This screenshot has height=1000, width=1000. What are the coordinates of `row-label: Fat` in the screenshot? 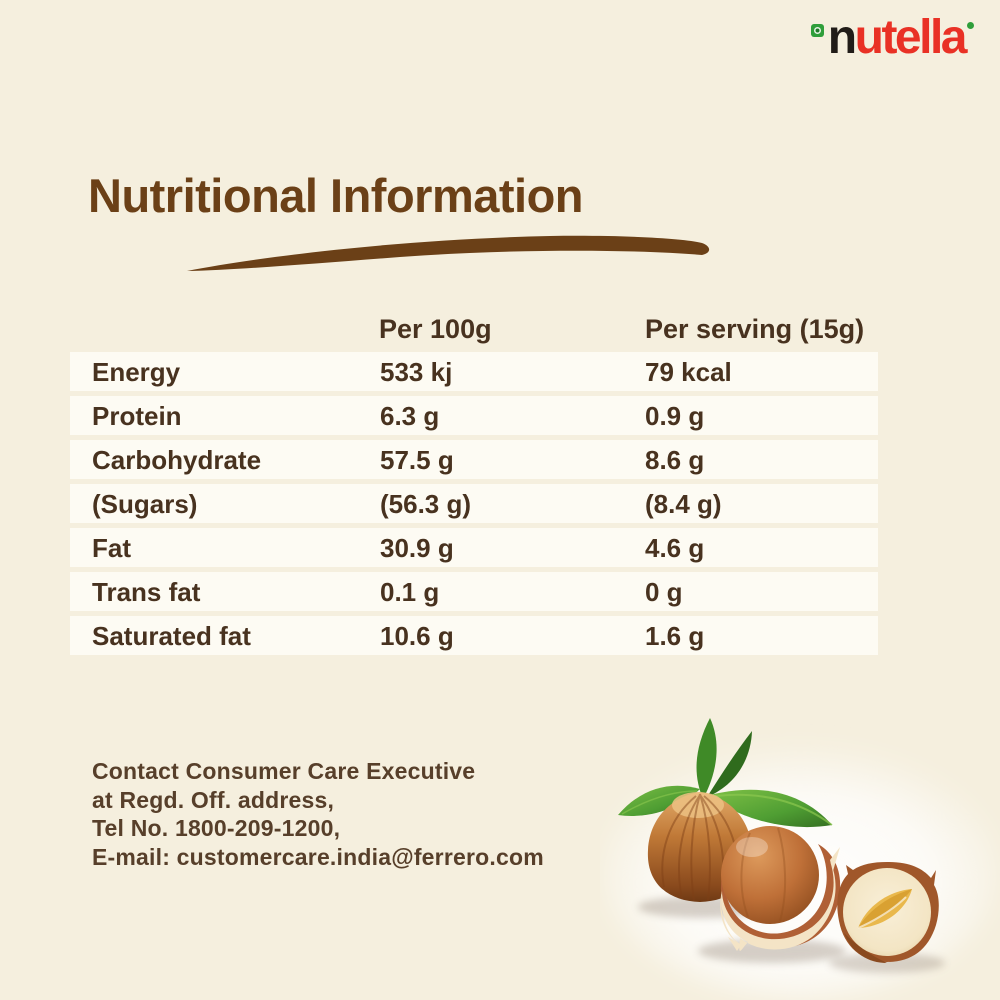 It's located at (111, 548).